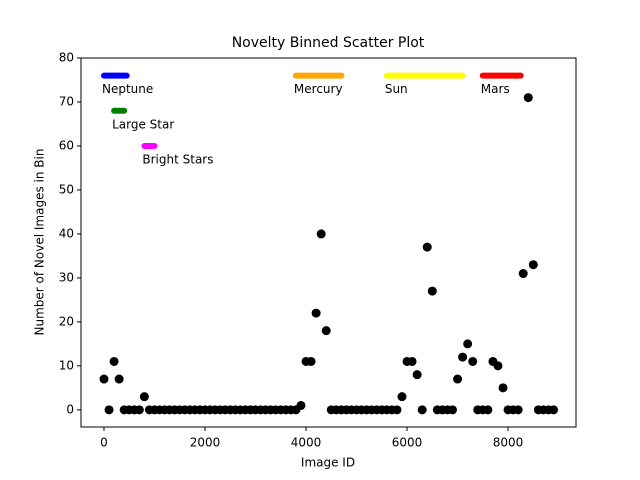 Image resolution: width=640 pixels, height=480 pixels. What do you see at coordinates (407, 443) in the screenshot?
I see `x-tick-label: 6000` at bounding box center [407, 443].